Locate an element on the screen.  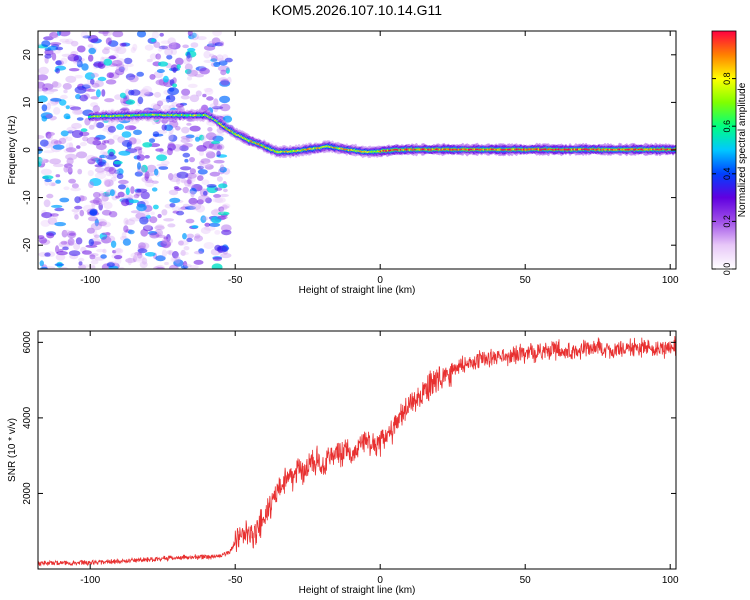
y-tick-label: 10 is located at coordinates (27, 102).